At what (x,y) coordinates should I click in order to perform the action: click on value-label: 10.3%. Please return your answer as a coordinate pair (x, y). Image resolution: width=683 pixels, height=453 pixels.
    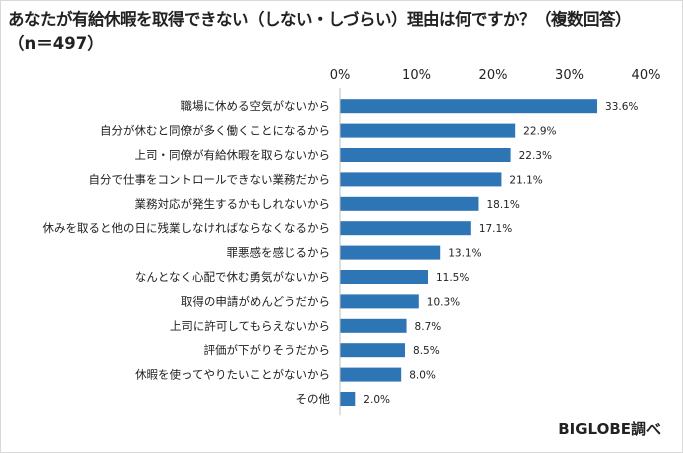
    Looking at the image, I should click on (443, 302).